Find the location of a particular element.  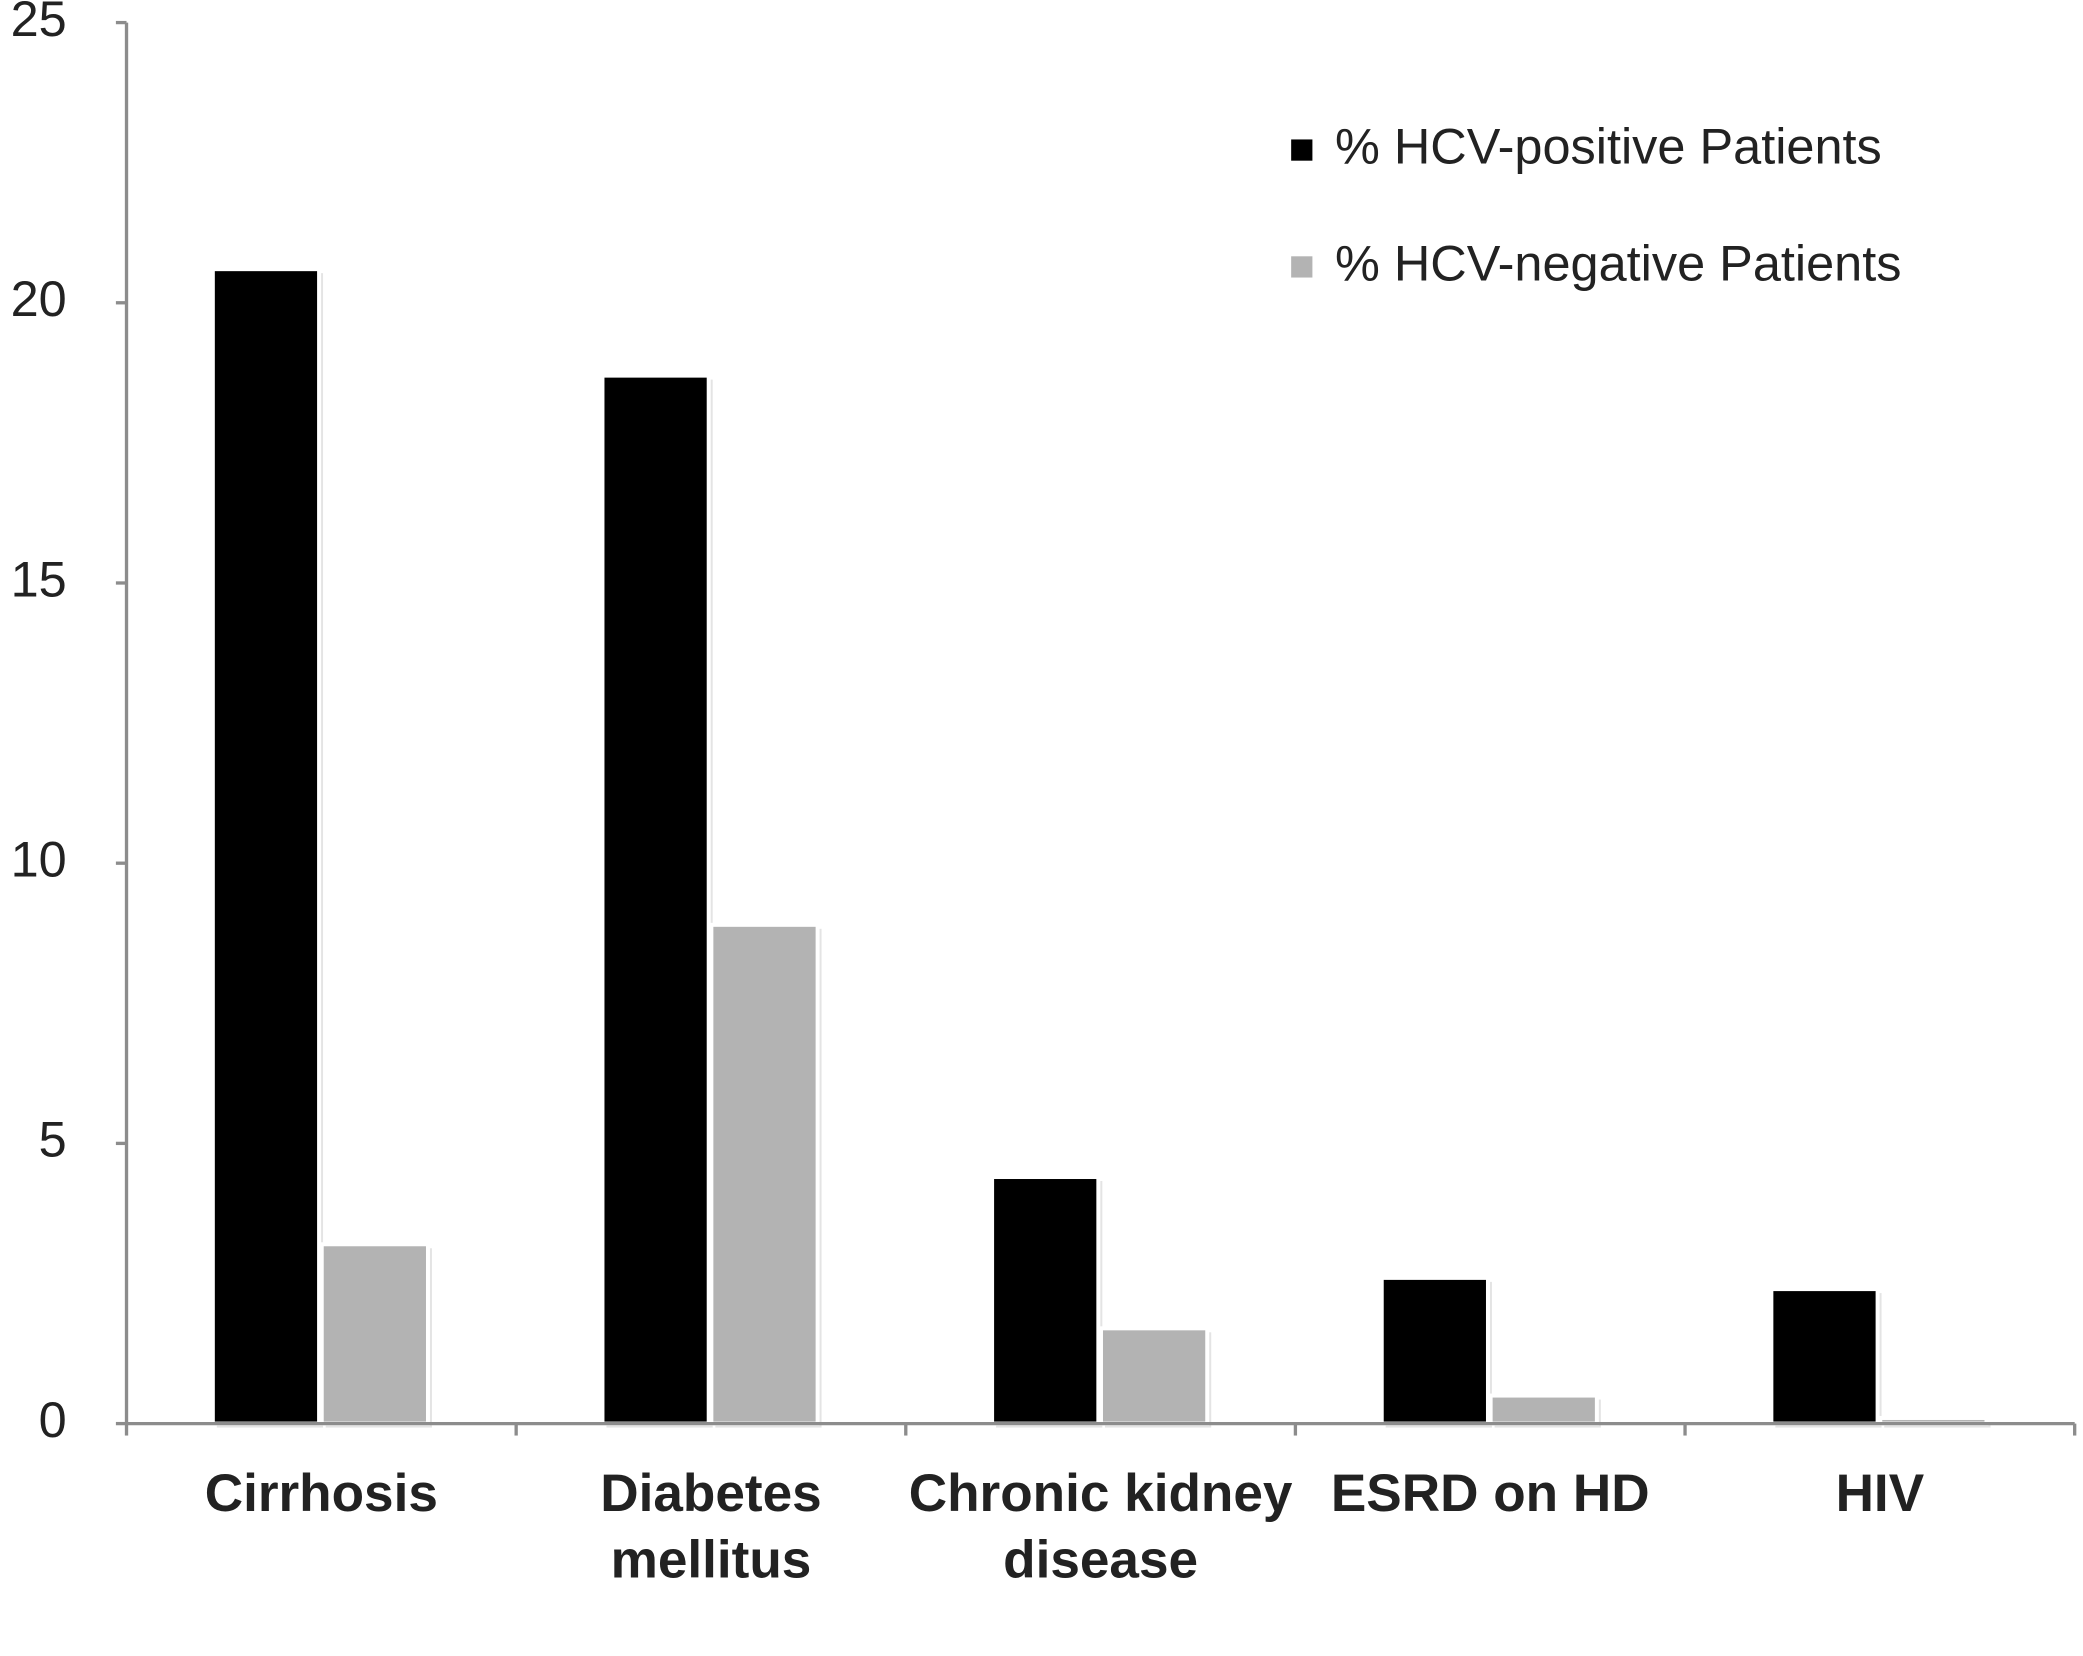

x-tick-label-box: Cirrhosis is located at coordinates (321, 1494).